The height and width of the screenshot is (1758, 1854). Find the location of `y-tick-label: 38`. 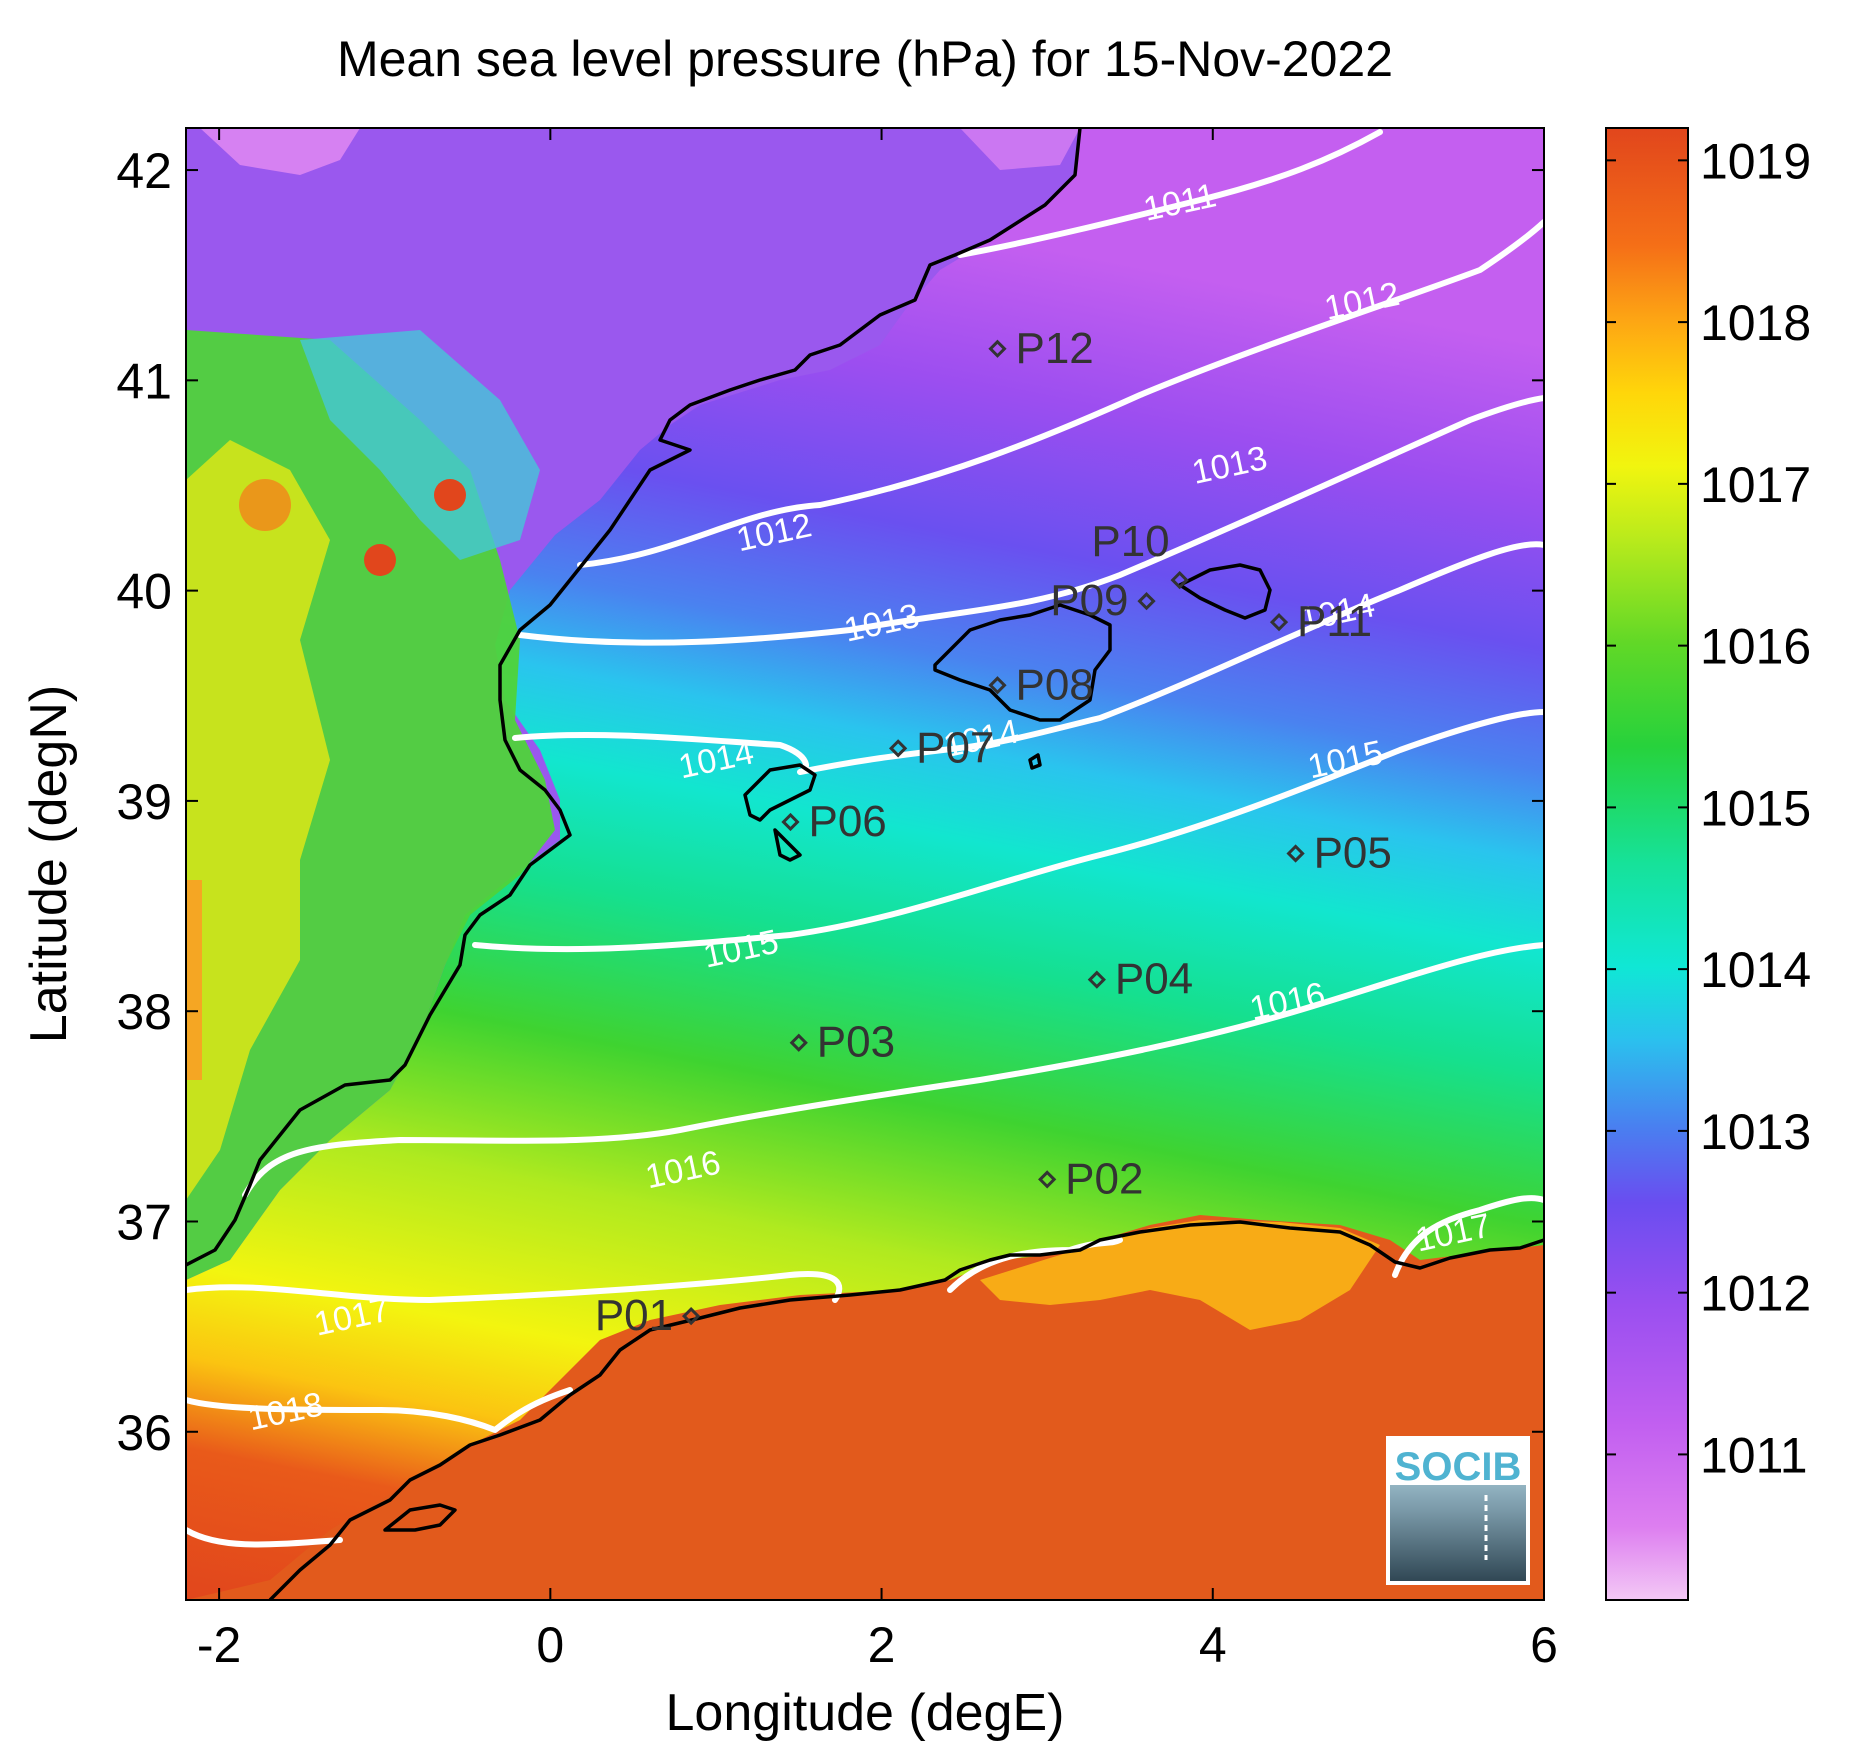

y-tick-label: 38 is located at coordinates (144, 1012).